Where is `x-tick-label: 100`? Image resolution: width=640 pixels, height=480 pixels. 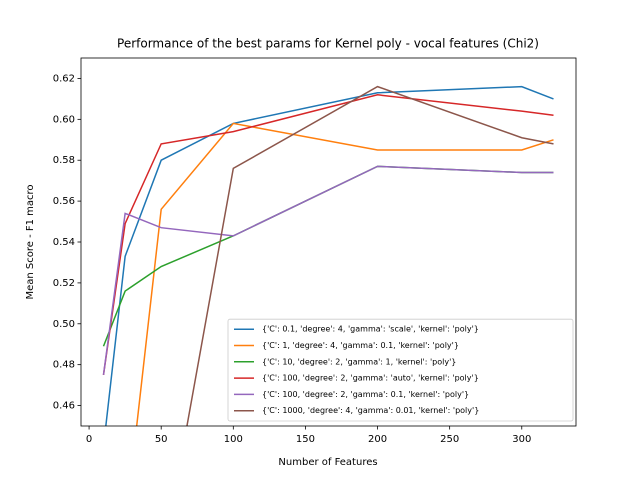 x-tick-label: 100 is located at coordinates (233, 439).